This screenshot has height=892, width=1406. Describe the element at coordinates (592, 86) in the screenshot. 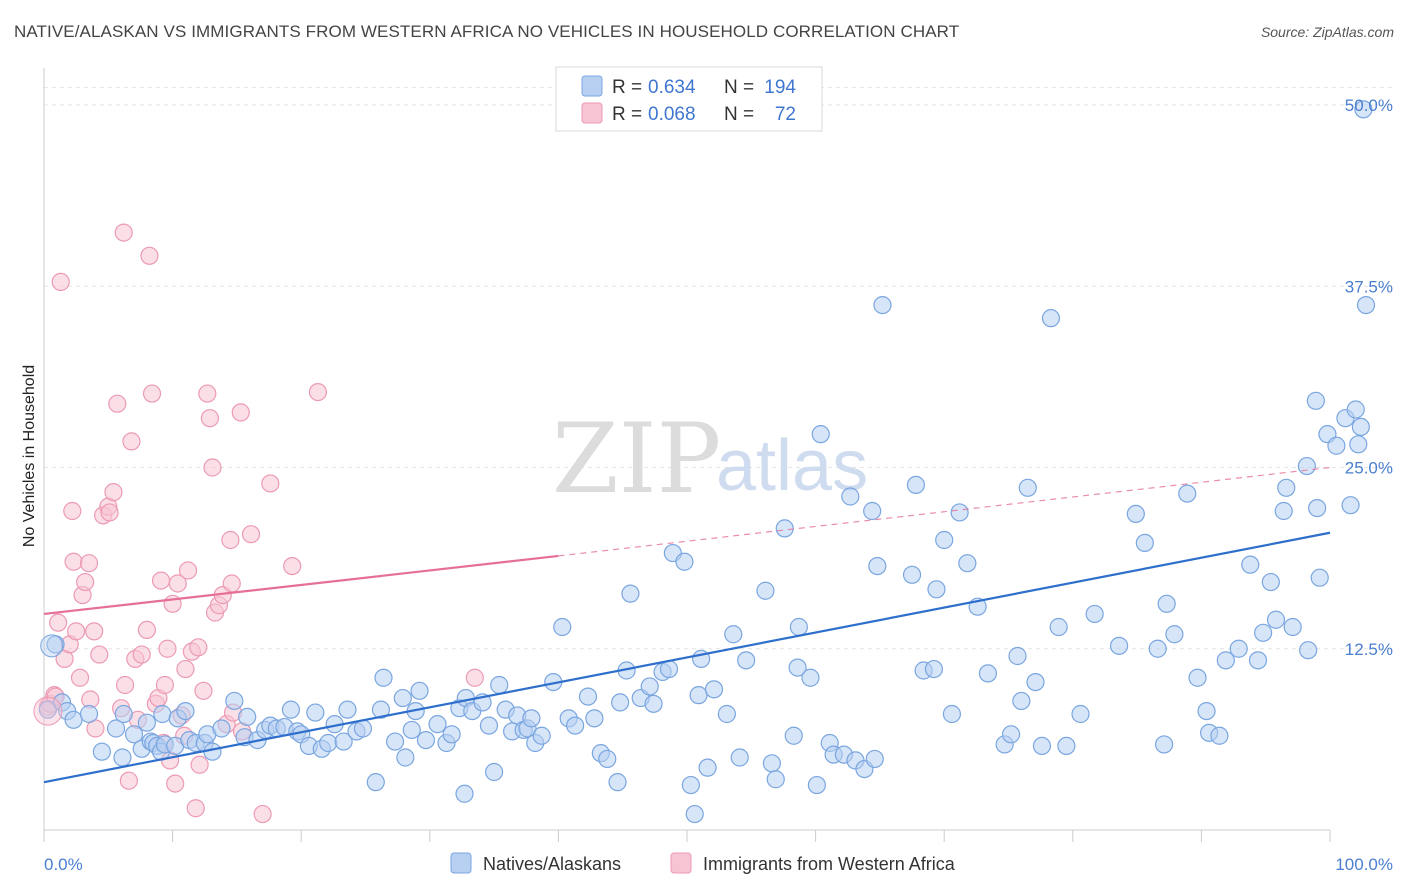

I see `legend-swatch-blue` at that location.